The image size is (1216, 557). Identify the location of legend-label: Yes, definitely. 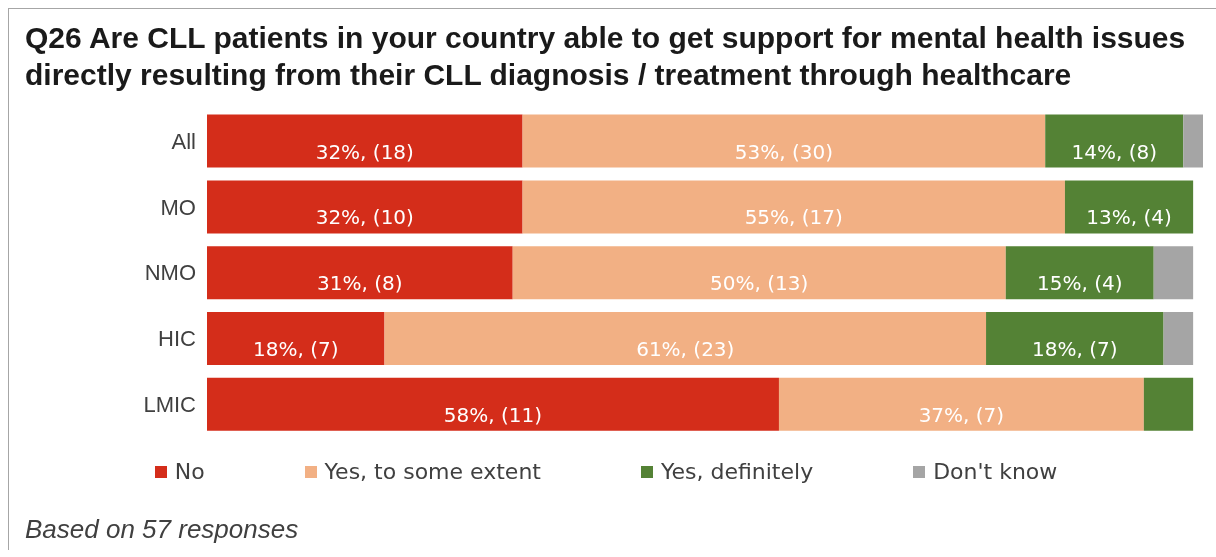
(737, 472).